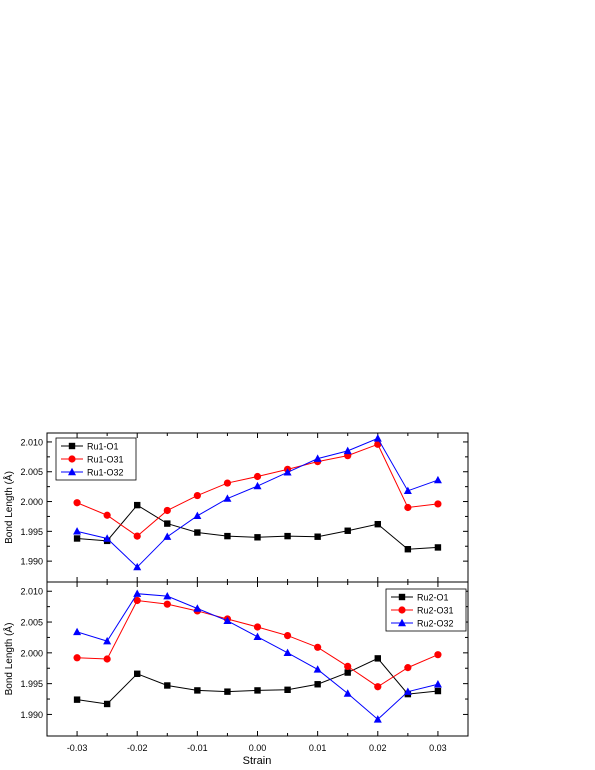  I want to click on legend: Ru2-O1 Ru2-O31 Ru2-O32, so click(426, 610).